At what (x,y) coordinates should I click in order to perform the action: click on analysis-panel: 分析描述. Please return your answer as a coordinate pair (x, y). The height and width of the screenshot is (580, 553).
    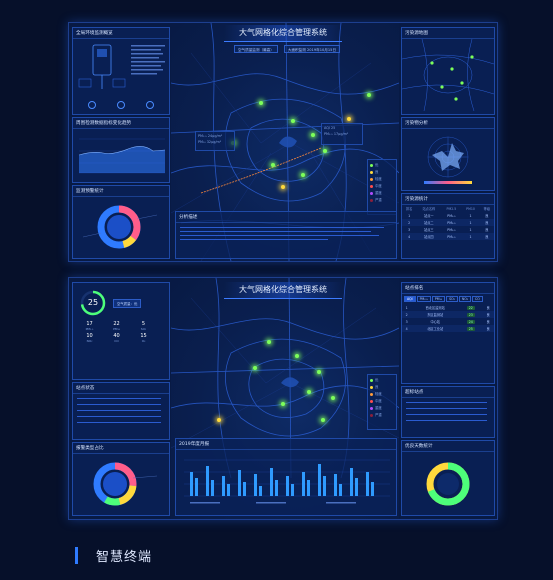
    Looking at the image, I should click on (286, 235).